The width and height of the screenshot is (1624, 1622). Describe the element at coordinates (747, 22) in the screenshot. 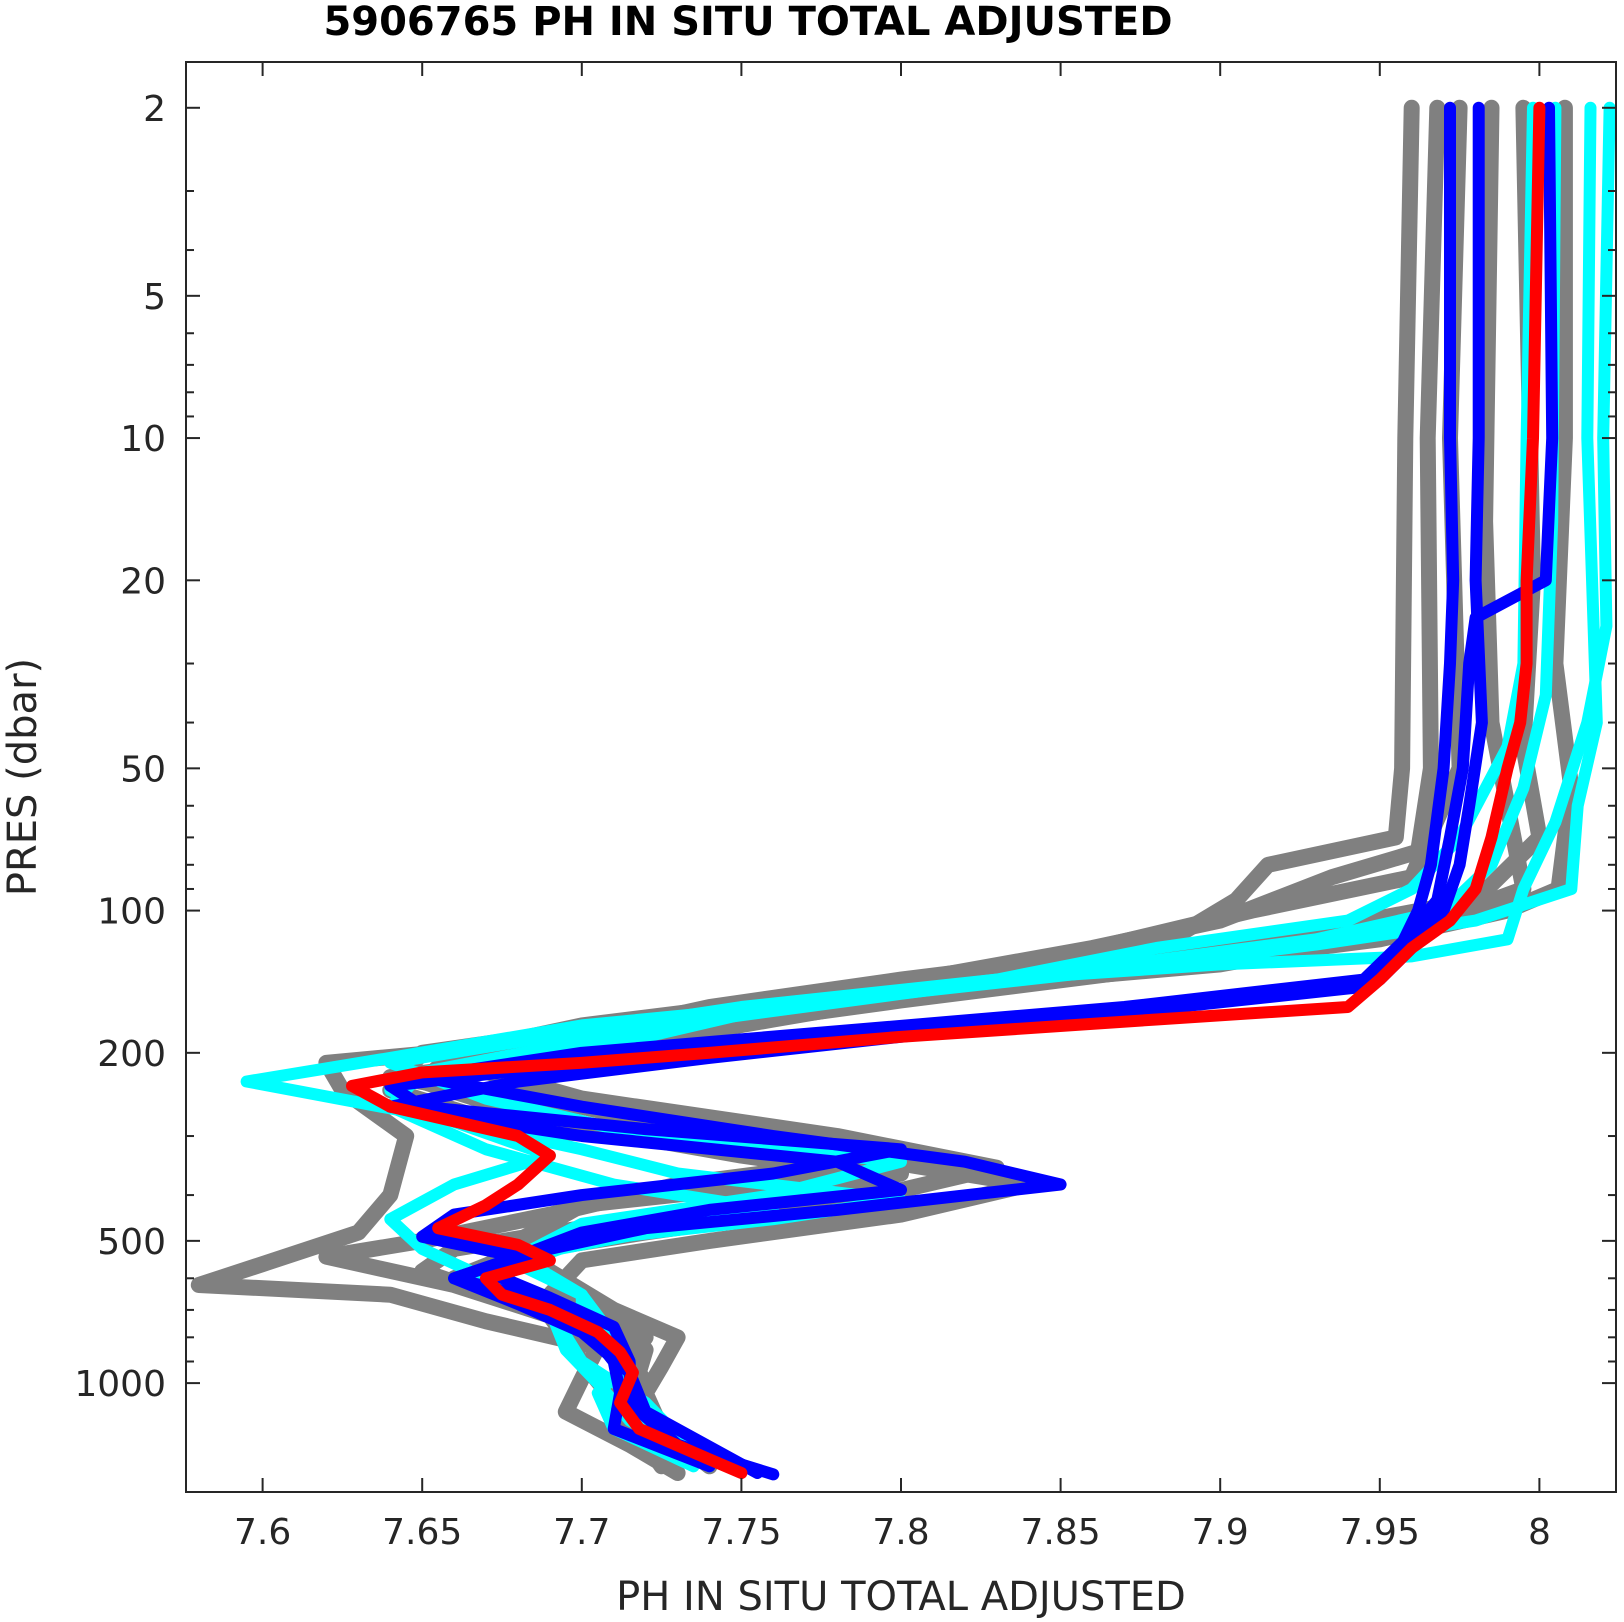

I see `chart-title: 5906765 PH IN SITU TOTAL ADJUSTED` at that location.